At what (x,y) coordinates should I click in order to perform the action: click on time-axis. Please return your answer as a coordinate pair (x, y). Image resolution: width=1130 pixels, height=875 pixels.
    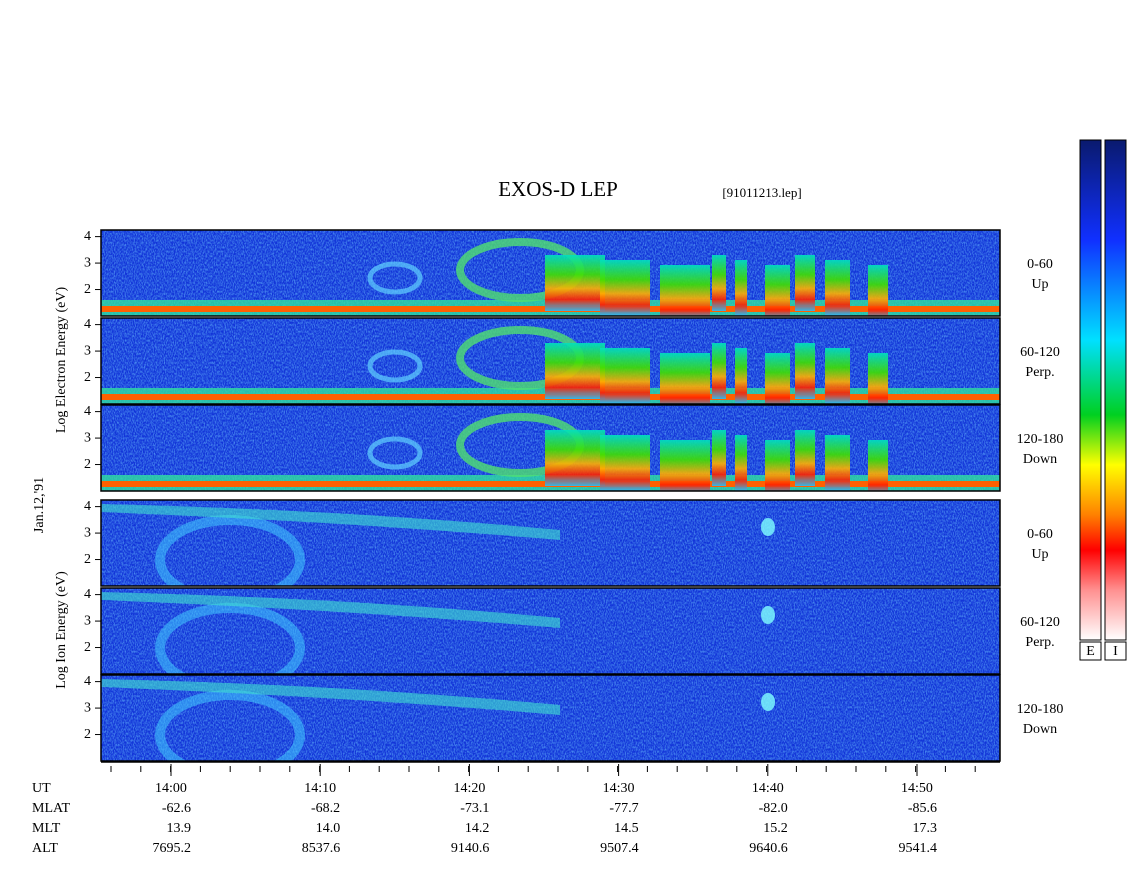
    Looking at the image, I should click on (550, 768).